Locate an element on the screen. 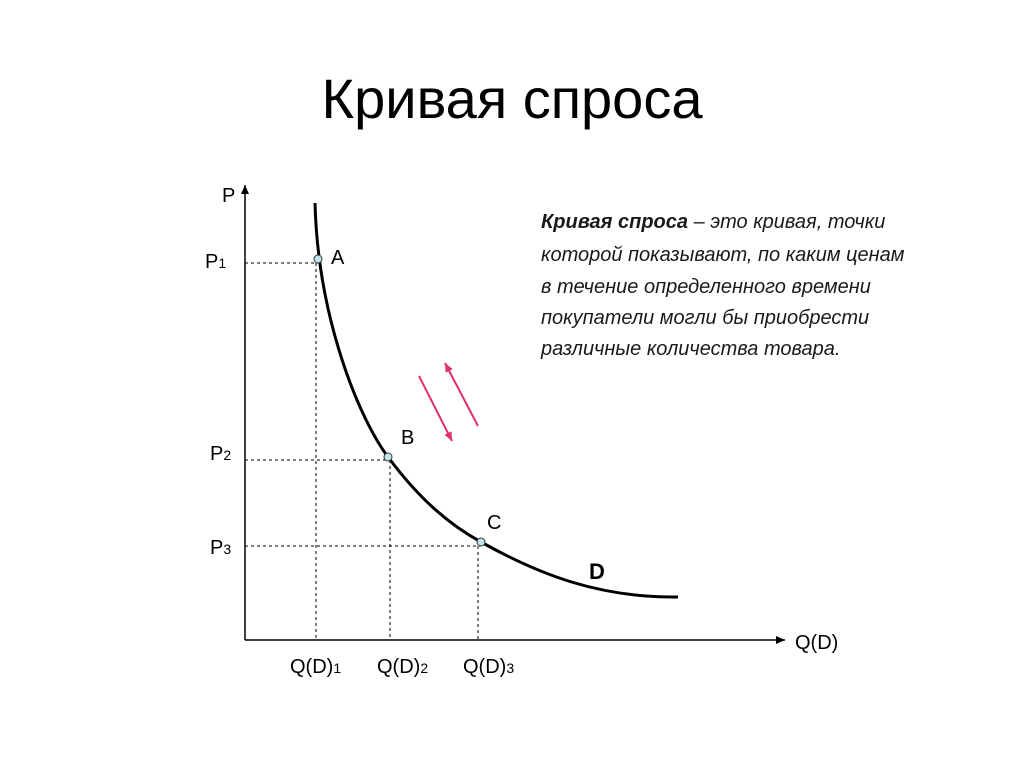  price-sub: 2 is located at coordinates (227, 455).